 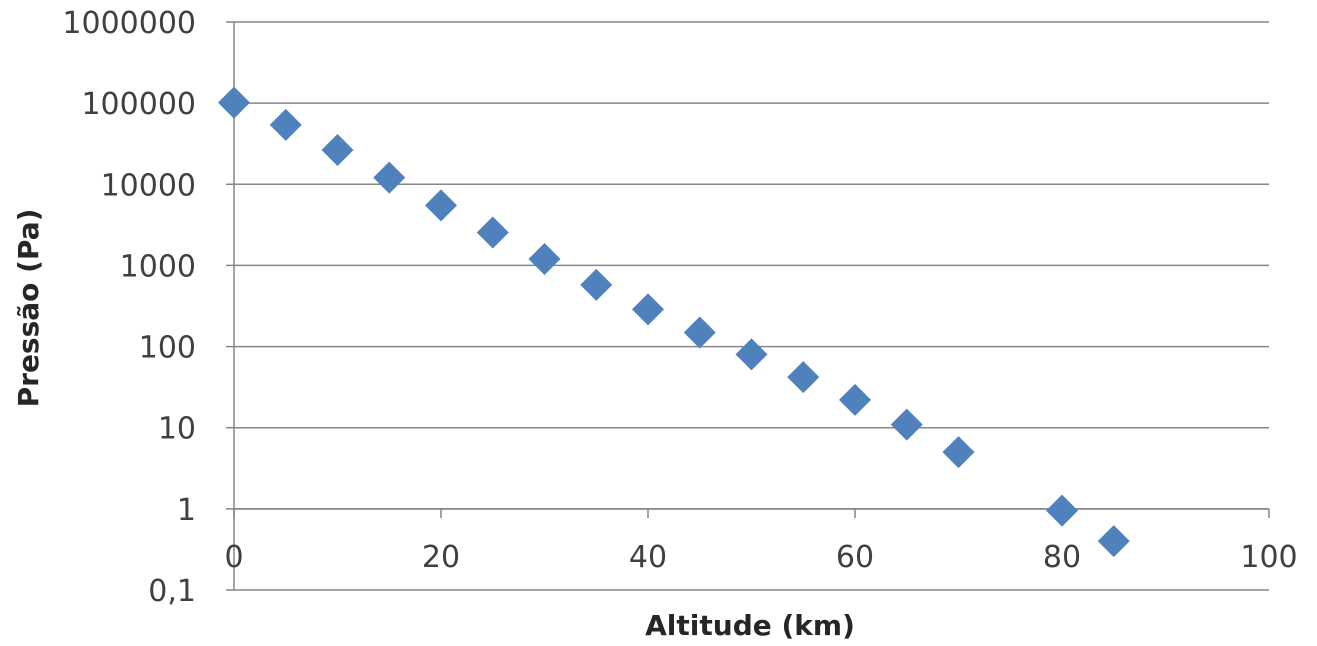 What do you see at coordinates (177, 429) in the screenshot?
I see `y-tick-label: 10` at bounding box center [177, 429].